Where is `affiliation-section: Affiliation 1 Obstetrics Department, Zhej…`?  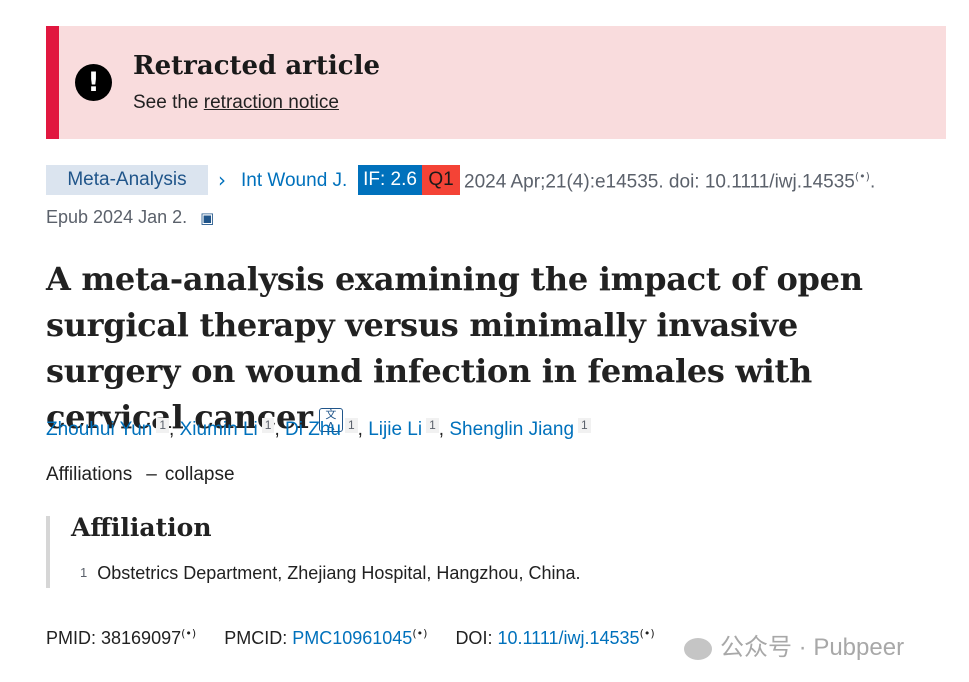
affiliation-section: Affiliation 1 Obstetrics Department, Zhej… is located at coordinates (398, 550).